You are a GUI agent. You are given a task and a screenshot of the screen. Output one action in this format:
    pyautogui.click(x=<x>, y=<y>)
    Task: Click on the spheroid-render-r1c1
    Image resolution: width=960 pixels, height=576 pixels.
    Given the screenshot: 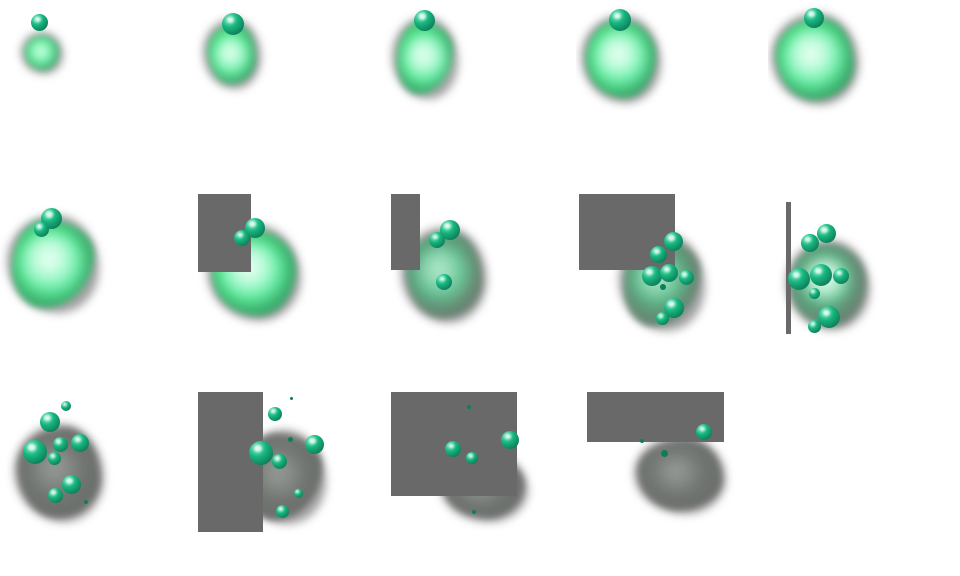 What is the action you would take?
    pyautogui.click(x=96, y=96)
    